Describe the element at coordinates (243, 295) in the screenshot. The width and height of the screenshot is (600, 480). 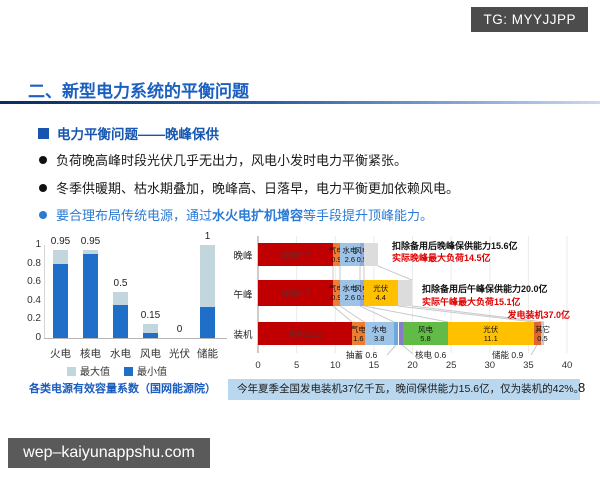
I see `row-label-noon-peak: 午峰` at that location.